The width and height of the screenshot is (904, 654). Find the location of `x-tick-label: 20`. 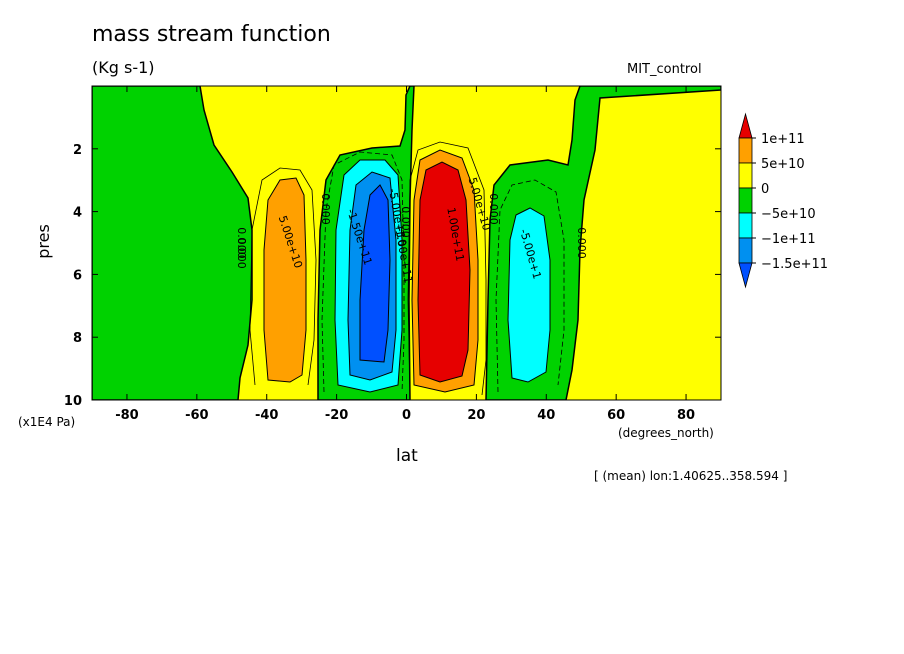

x-tick-label: 20 is located at coordinates (476, 415).